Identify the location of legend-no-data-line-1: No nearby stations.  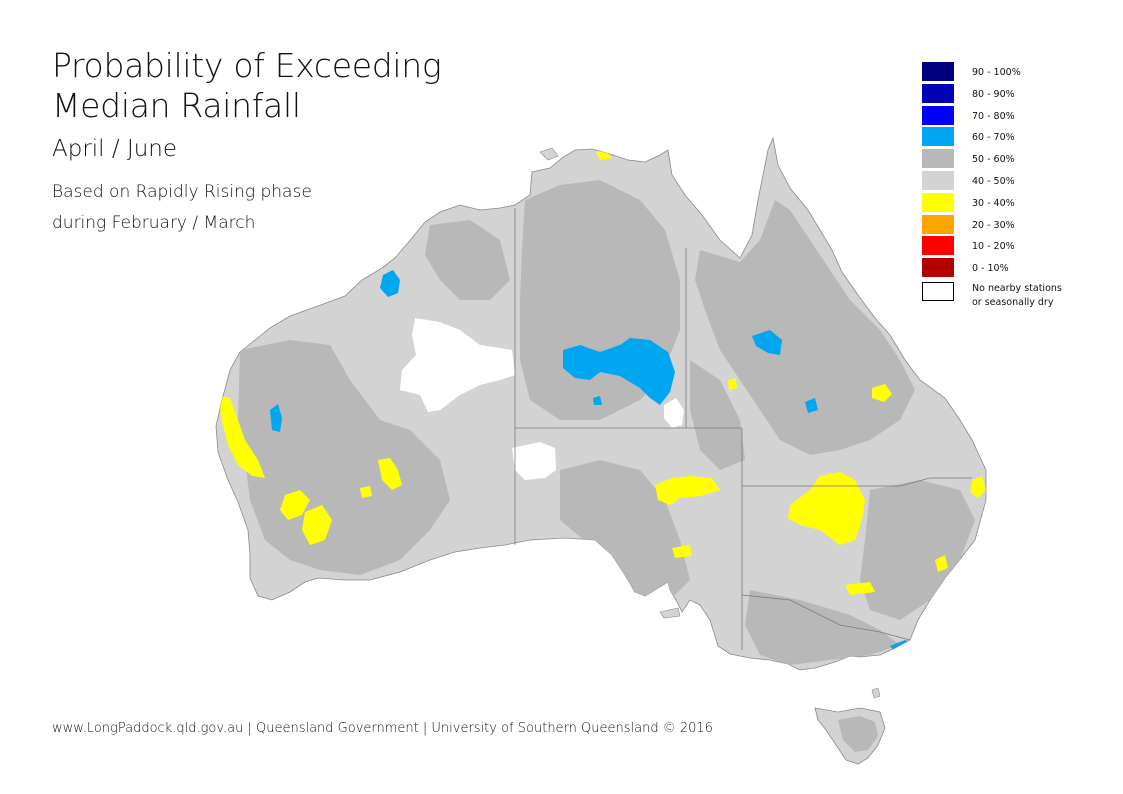
(1017, 288).